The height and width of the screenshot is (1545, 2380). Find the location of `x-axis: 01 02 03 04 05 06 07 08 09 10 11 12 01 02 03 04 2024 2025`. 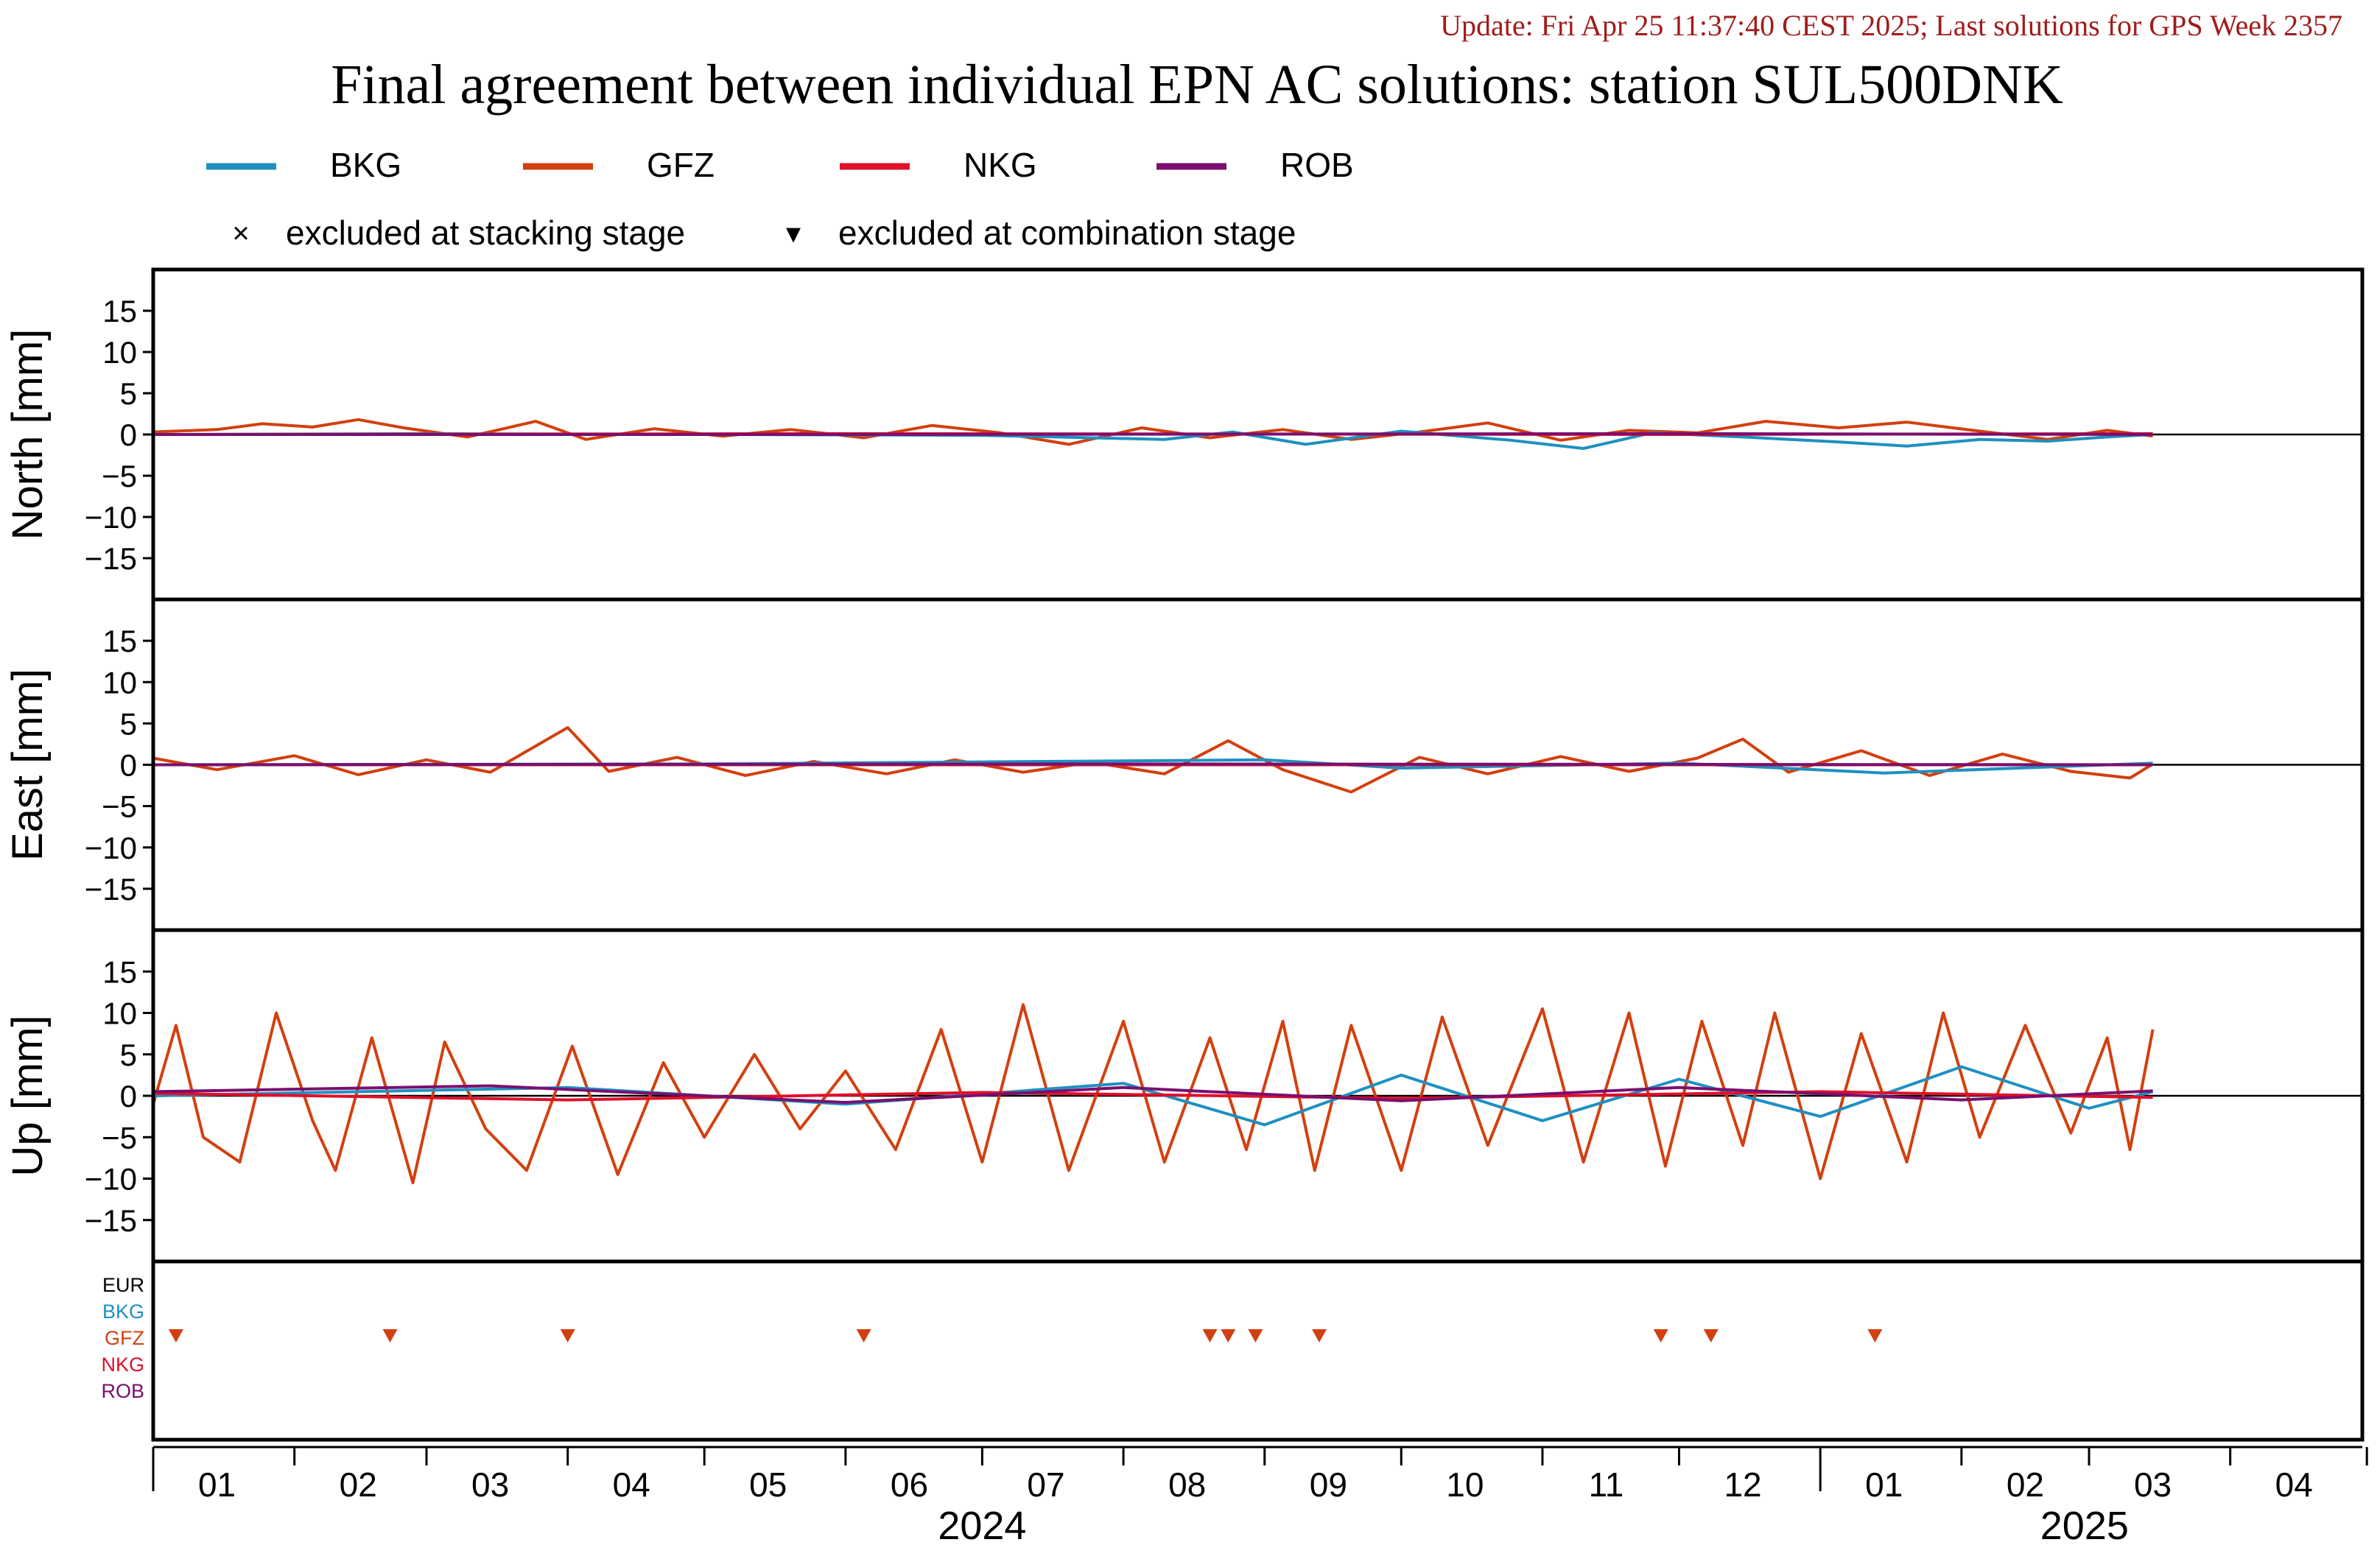

x-axis: 01 02 03 04 05 06 07 08 09 10 11 12 01 02 03 04 2024 2025 is located at coordinates (1260, 1496).